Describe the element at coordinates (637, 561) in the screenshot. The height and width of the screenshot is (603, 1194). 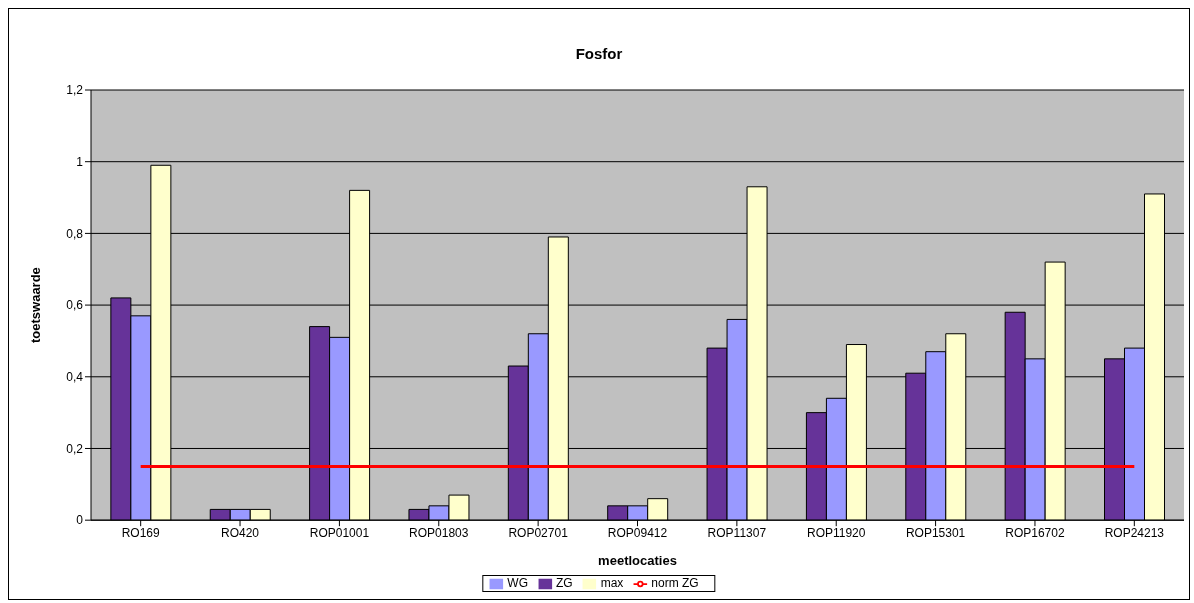
I see `x-axis-title: meetlocaties` at that location.